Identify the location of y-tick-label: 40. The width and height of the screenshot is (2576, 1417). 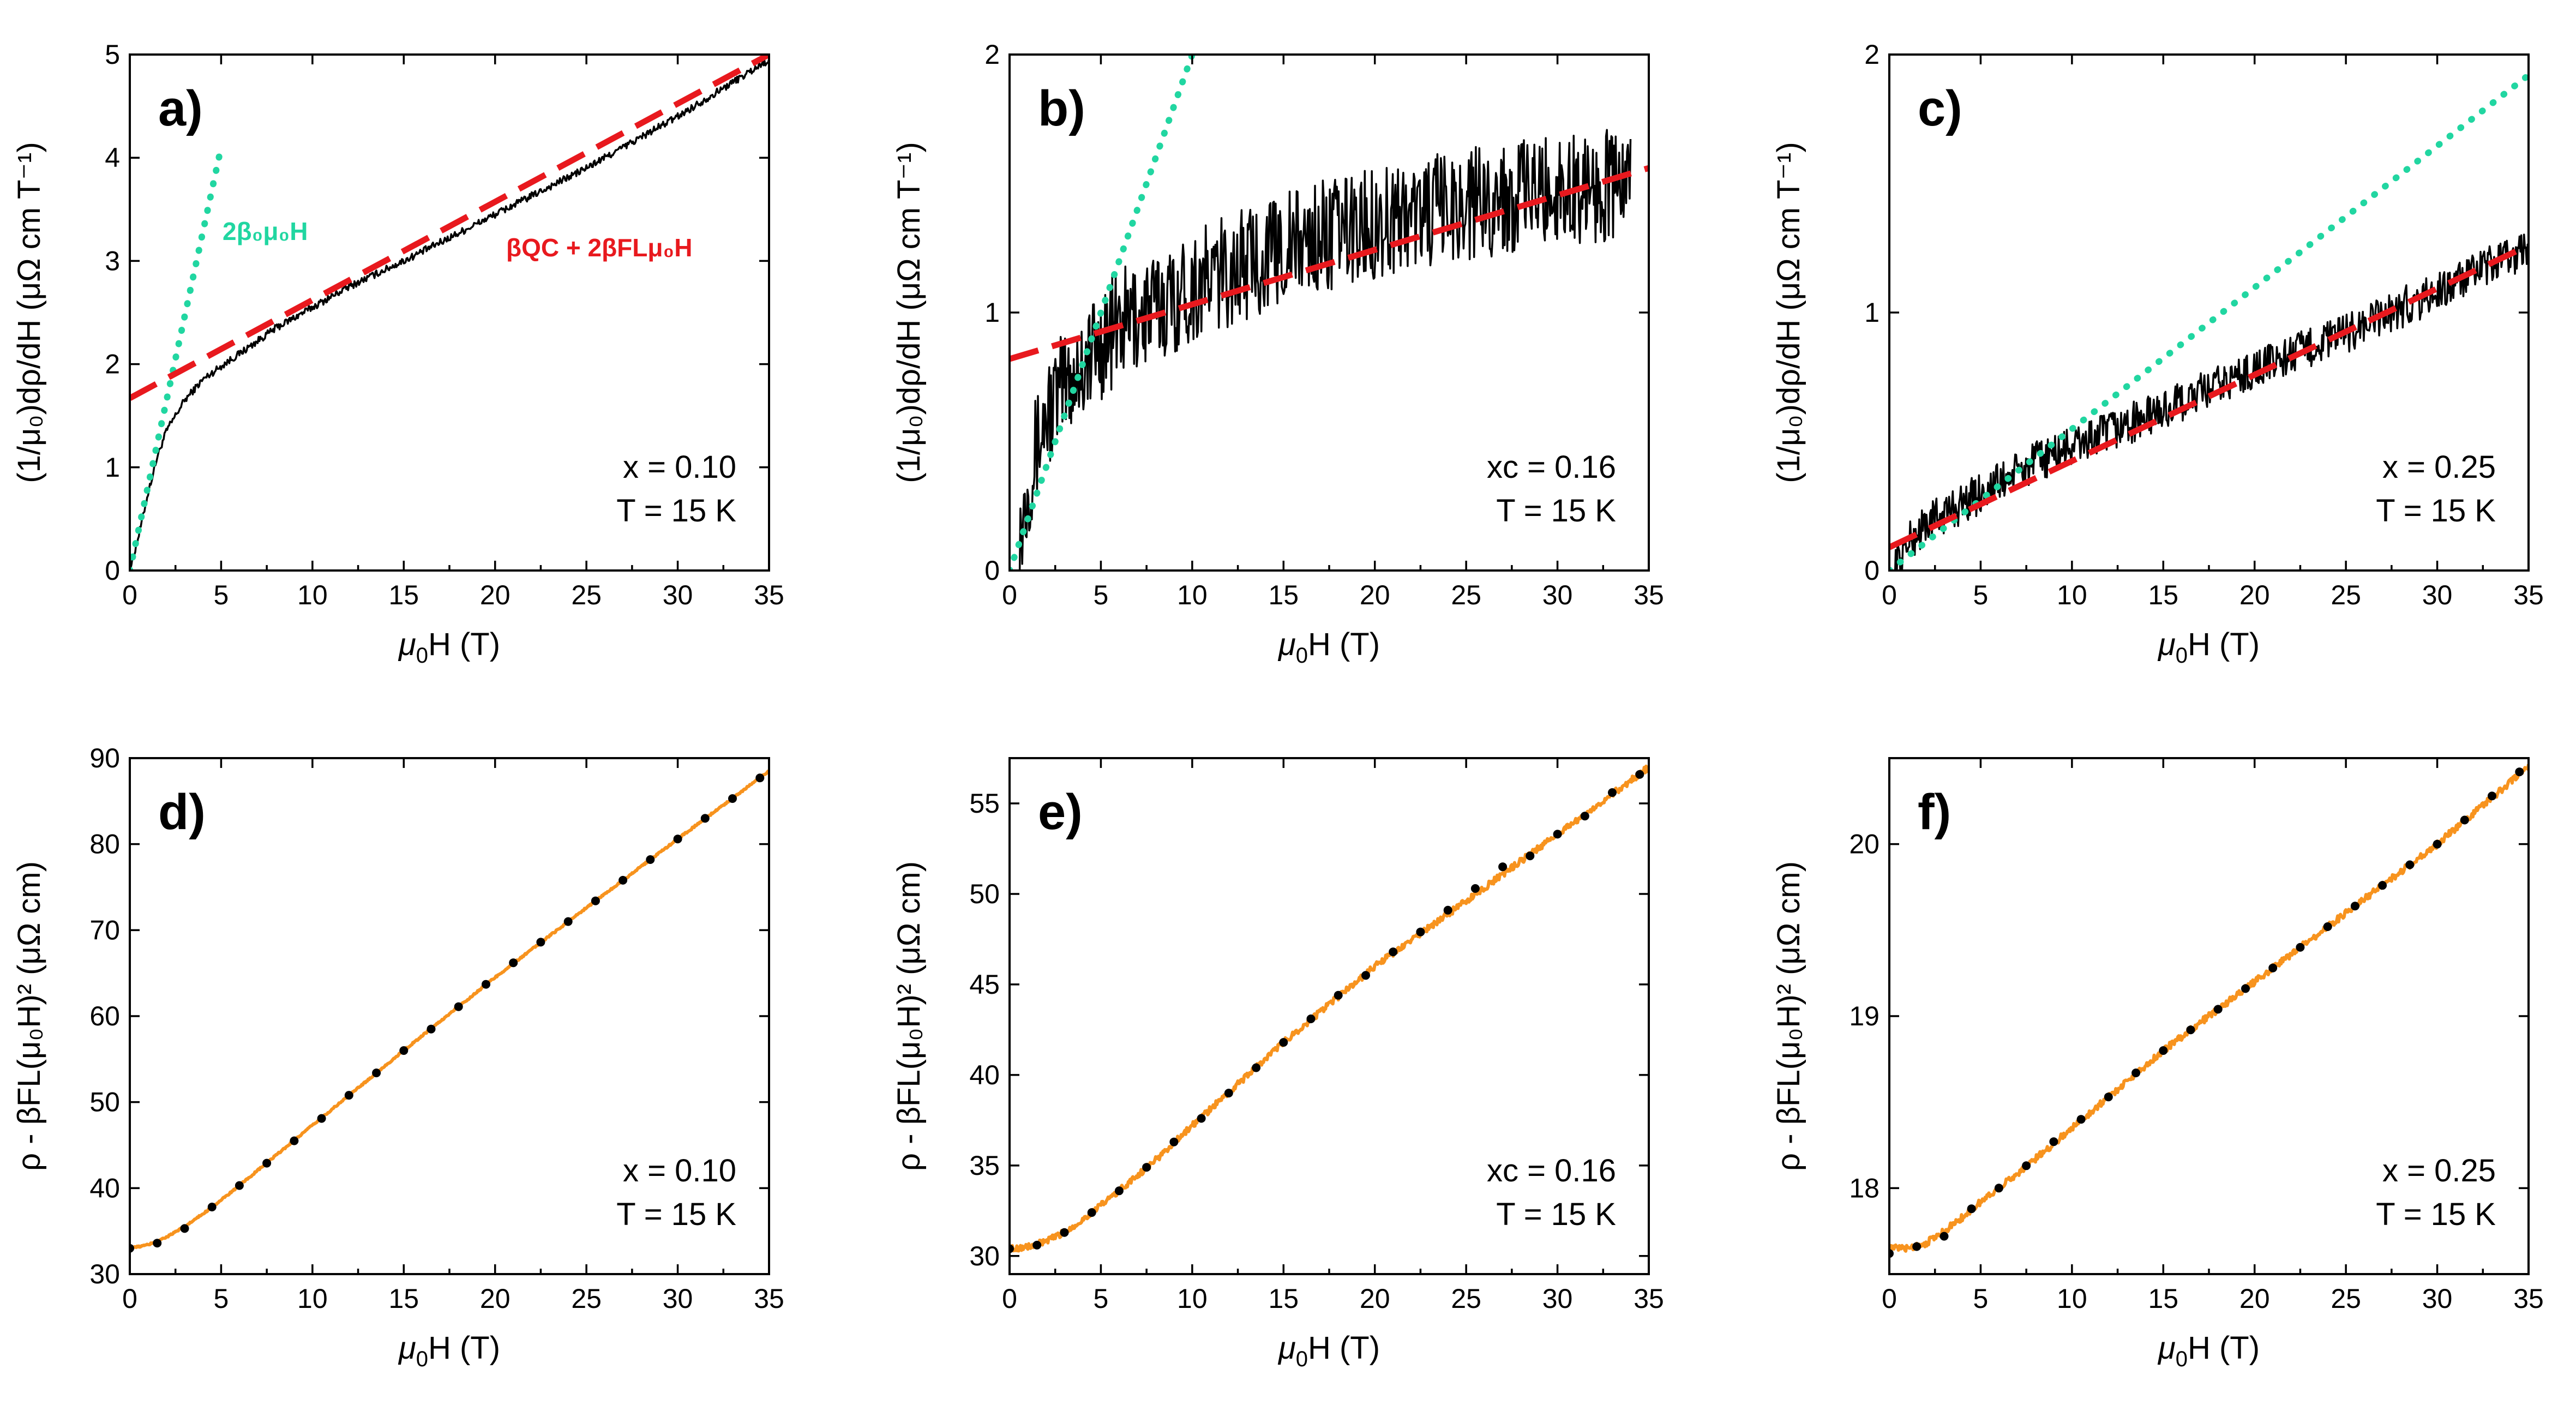
(985, 1075).